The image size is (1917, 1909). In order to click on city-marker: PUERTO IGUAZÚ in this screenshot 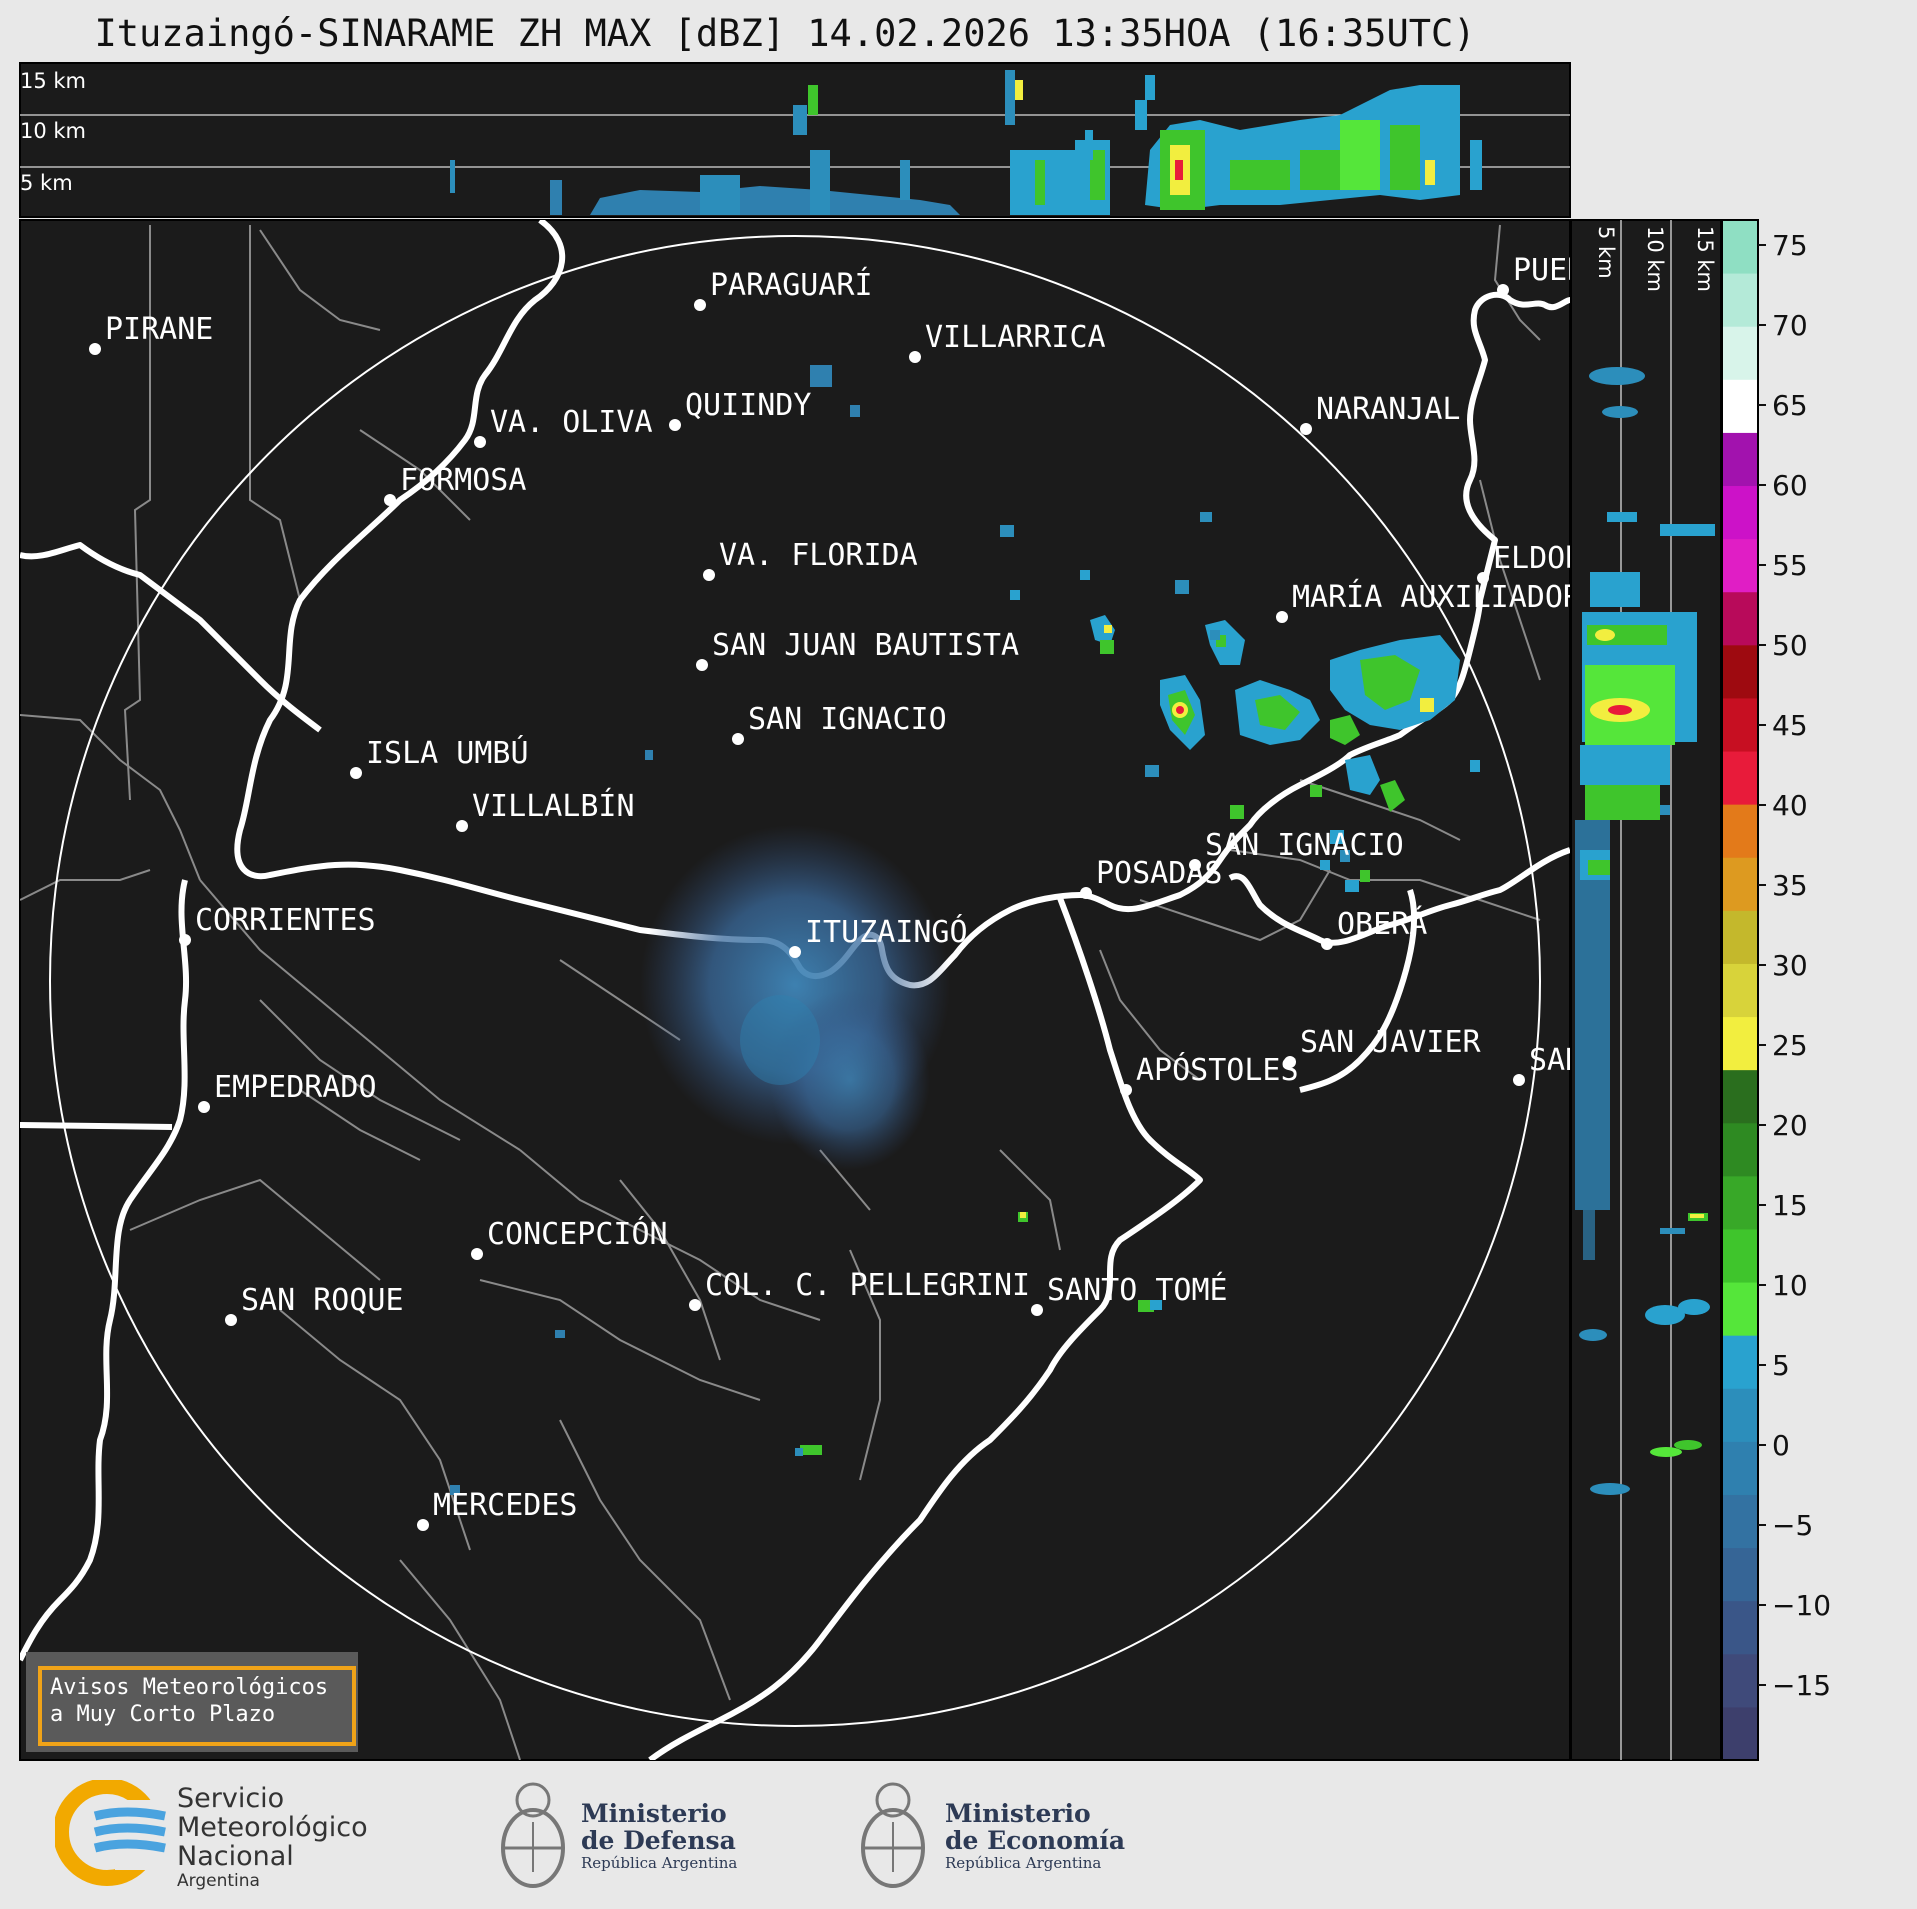, I will do `click(1622, 273)`.